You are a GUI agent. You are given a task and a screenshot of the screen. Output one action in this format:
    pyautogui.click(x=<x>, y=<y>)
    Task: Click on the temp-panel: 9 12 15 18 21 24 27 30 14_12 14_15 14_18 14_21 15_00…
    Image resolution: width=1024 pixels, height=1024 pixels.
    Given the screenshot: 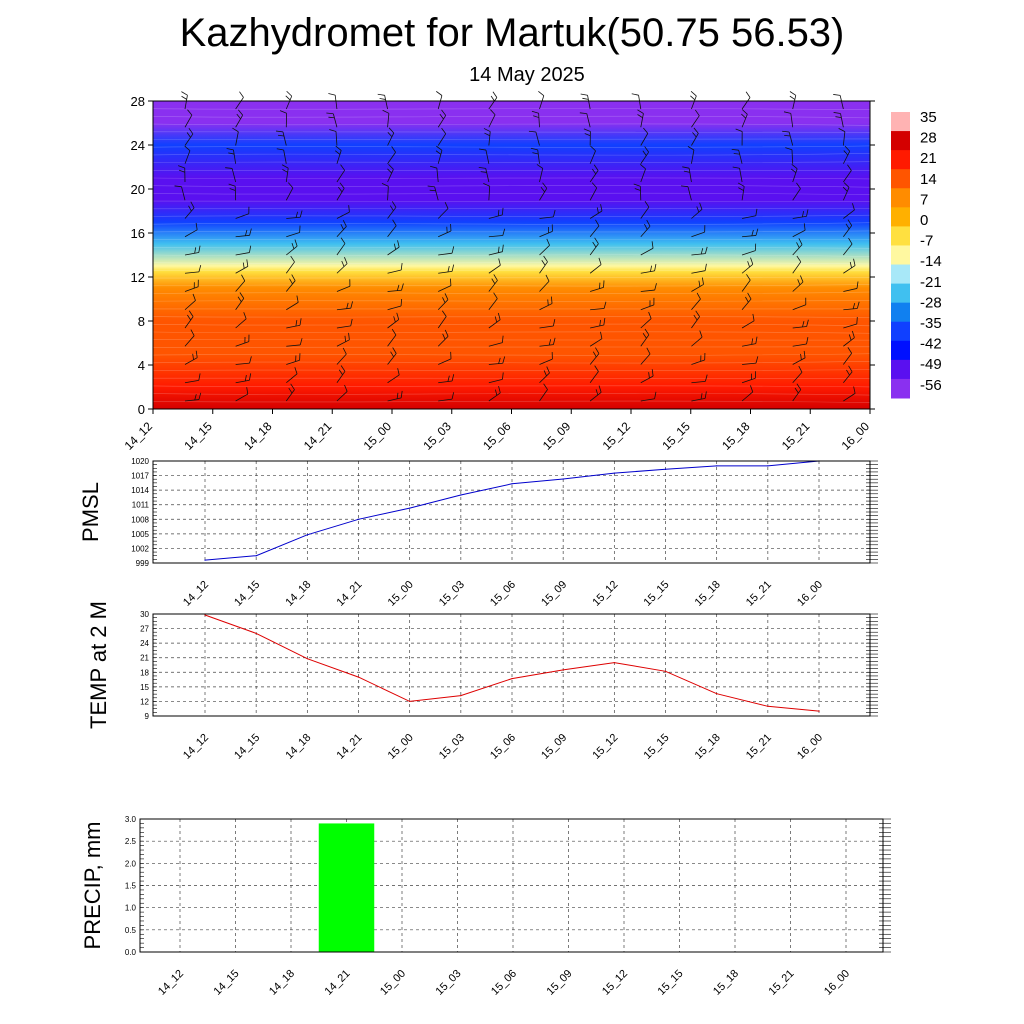 What is the action you would take?
    pyautogui.click(x=482, y=681)
    